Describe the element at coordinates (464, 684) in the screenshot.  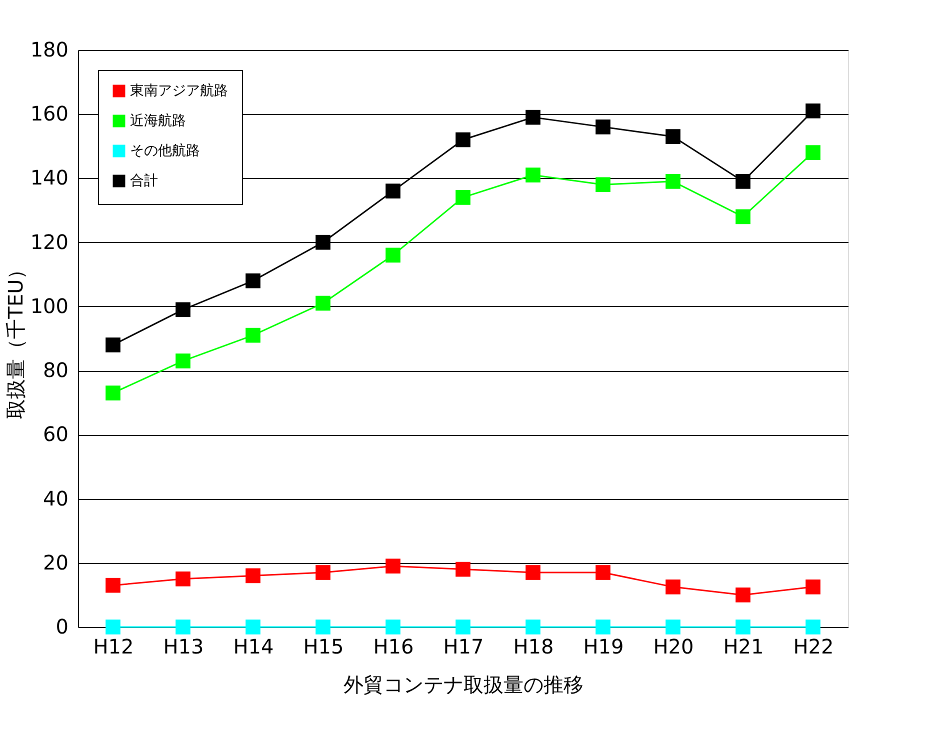
I see `x-axis-title: 外貿コンテナ取扱量の推移` at that location.